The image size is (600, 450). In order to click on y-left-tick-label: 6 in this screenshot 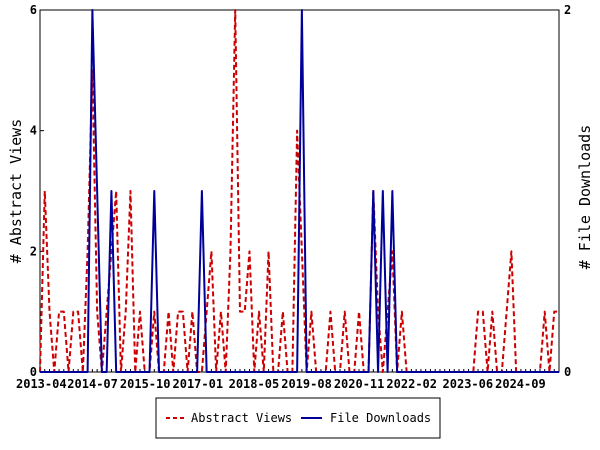, I will do `click(33, 10)`.